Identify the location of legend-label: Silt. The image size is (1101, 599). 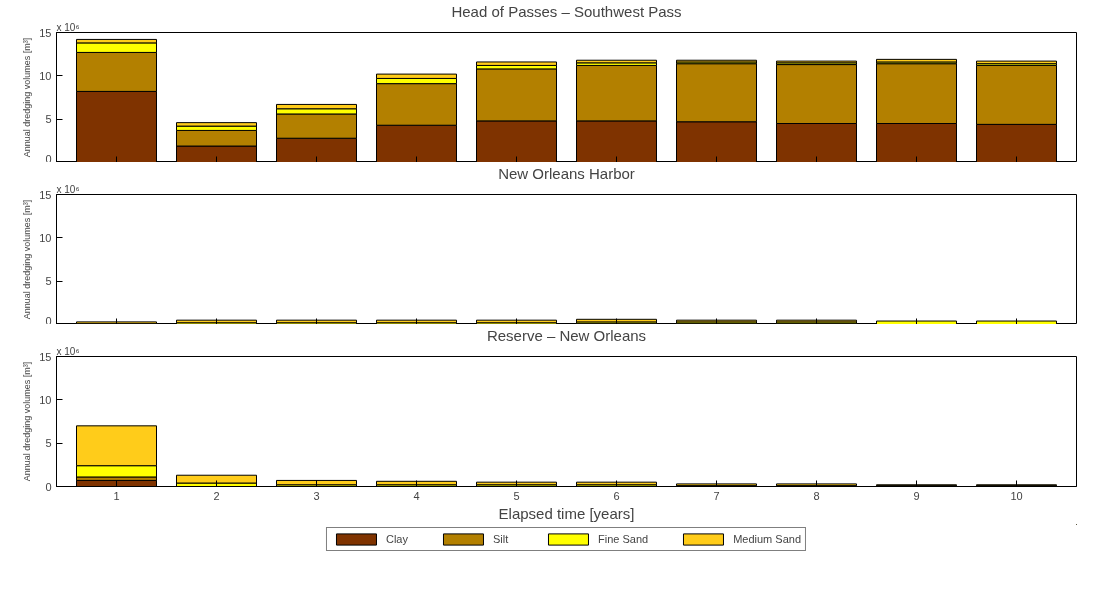
(501, 539).